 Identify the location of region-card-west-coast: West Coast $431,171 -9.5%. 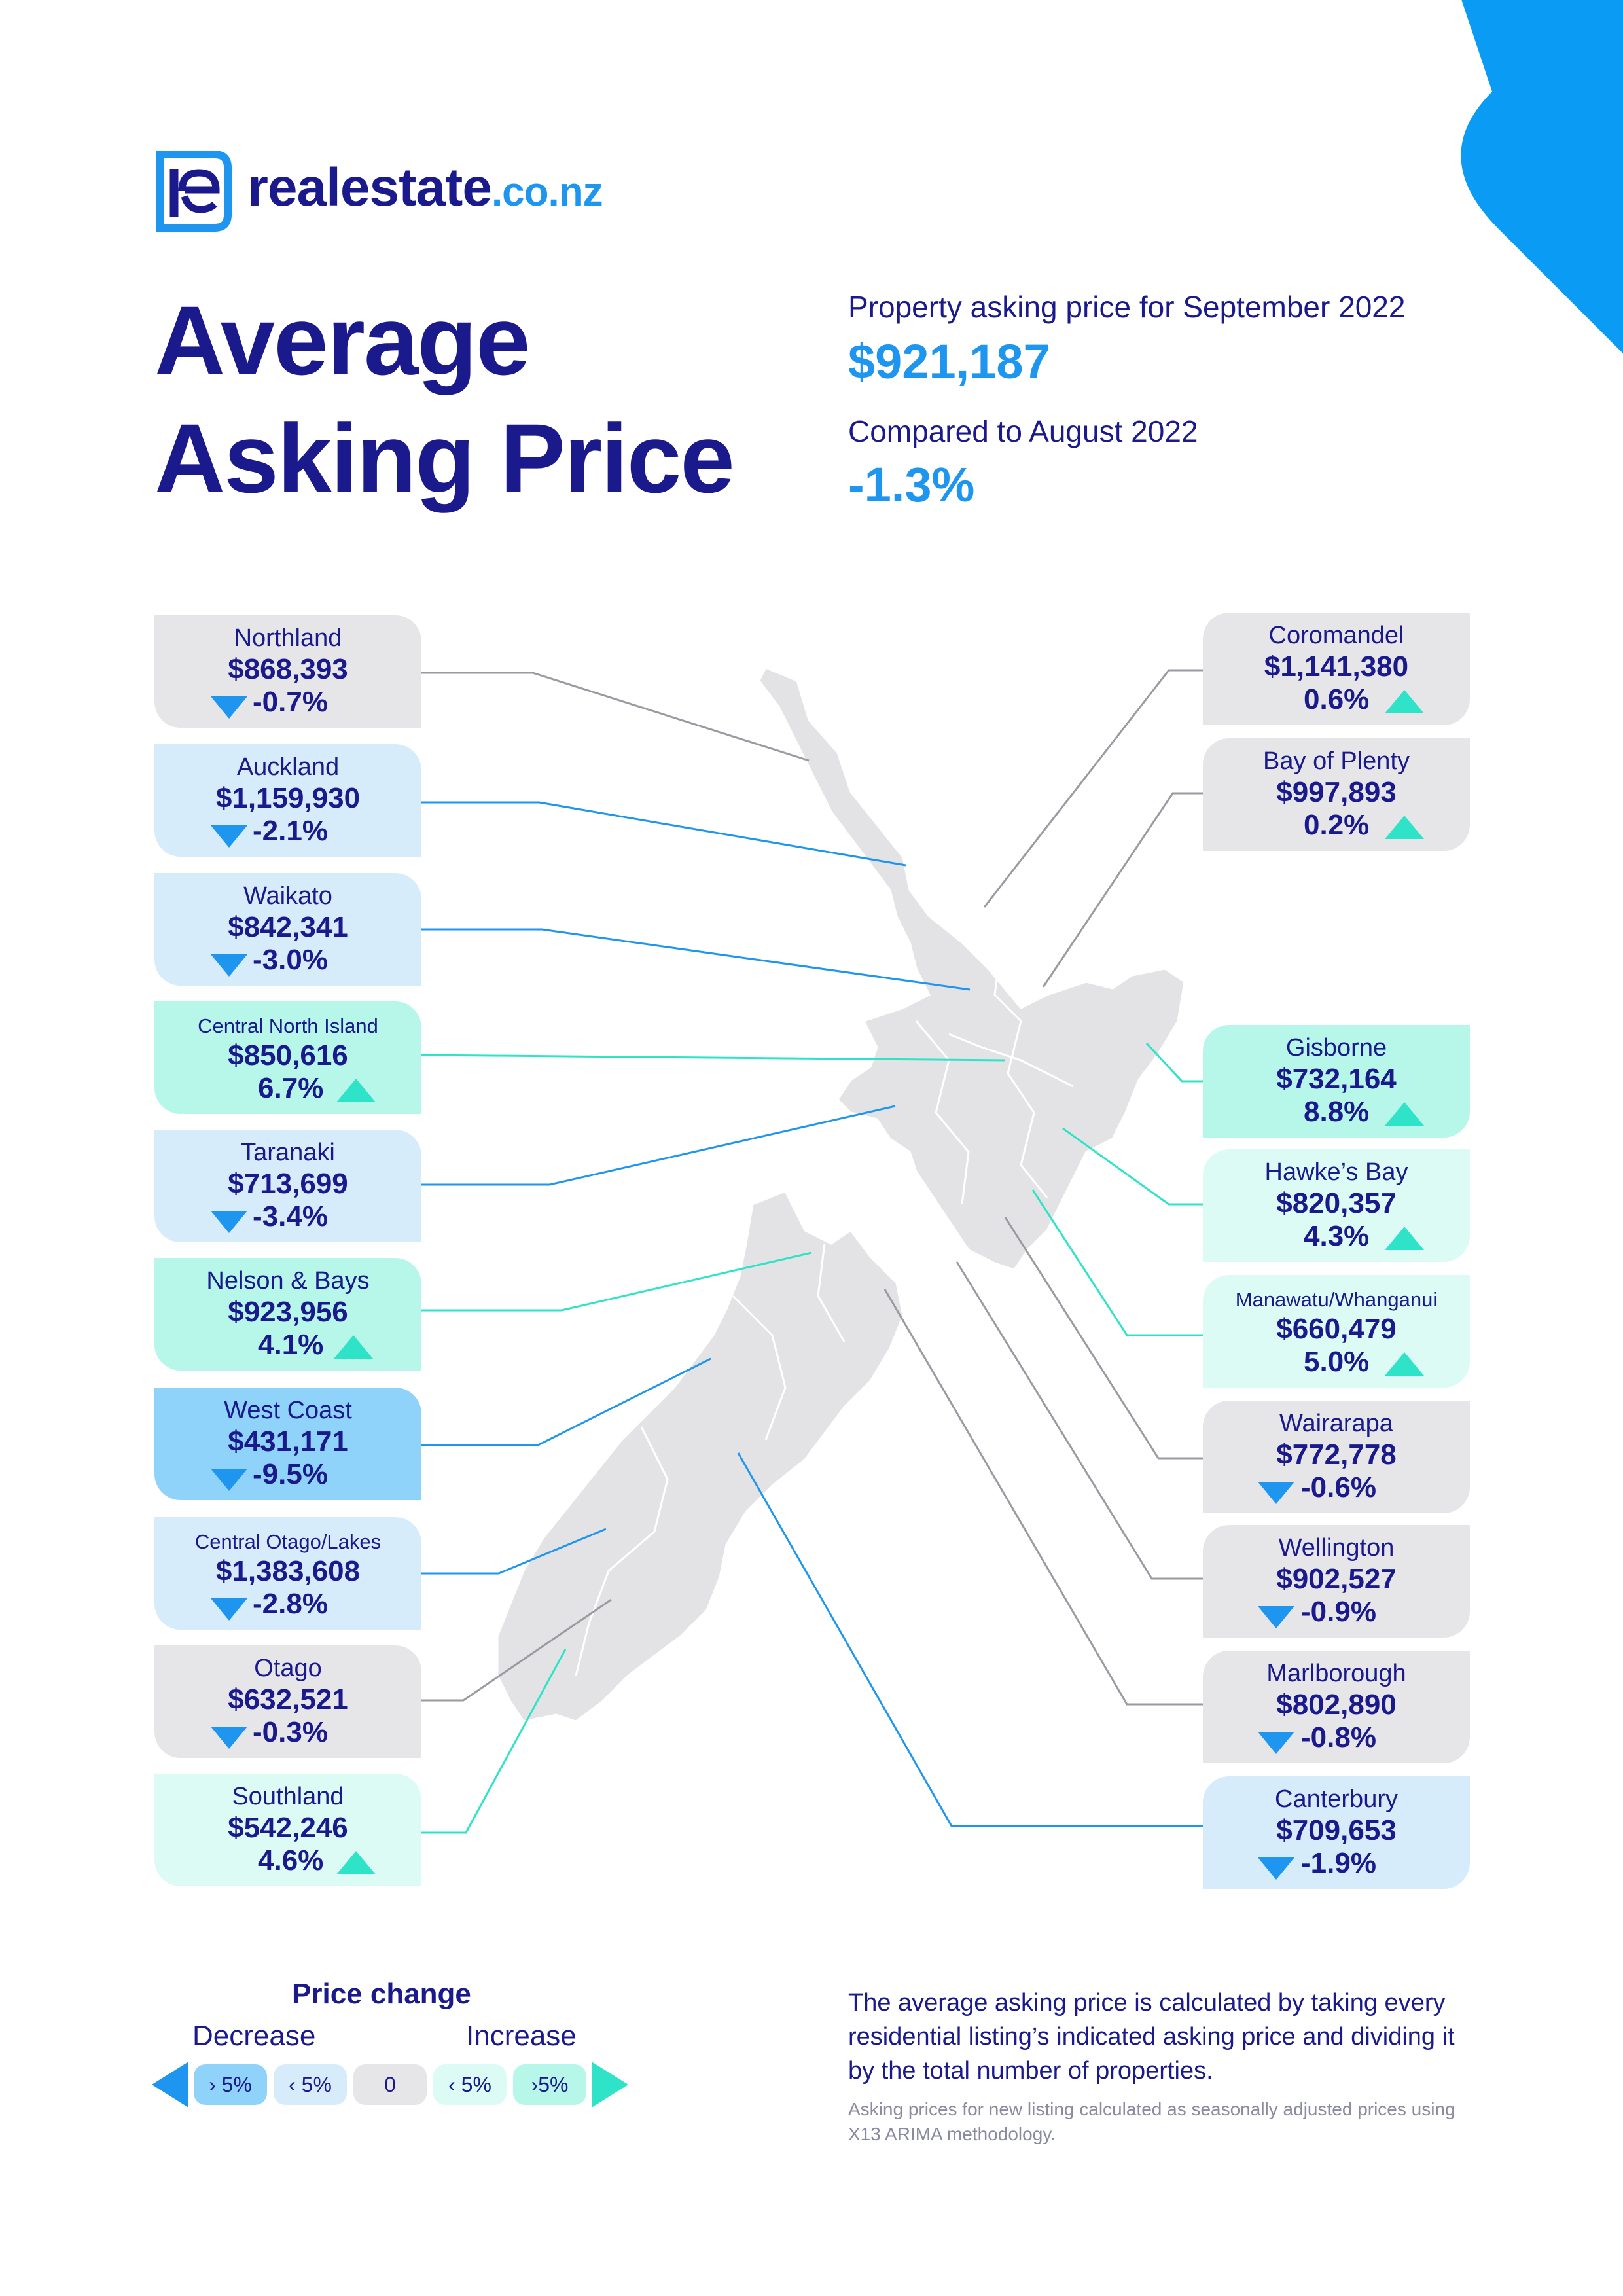
(287, 1444).